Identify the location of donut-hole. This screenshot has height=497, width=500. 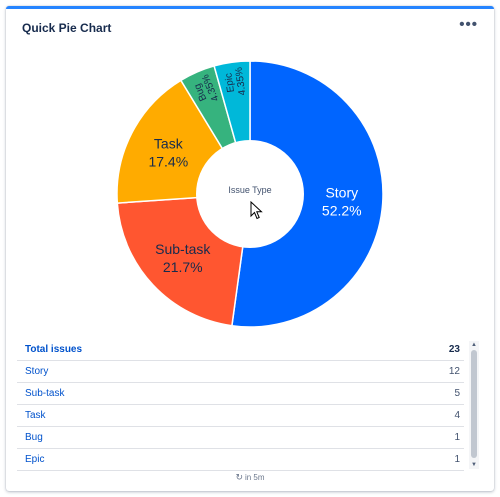
(250, 194).